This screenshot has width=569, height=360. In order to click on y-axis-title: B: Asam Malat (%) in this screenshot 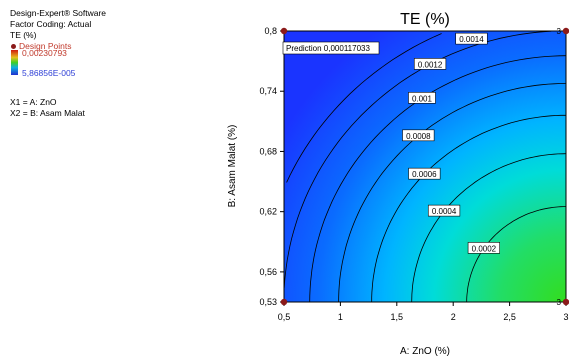, I will do `click(232, 166)`.